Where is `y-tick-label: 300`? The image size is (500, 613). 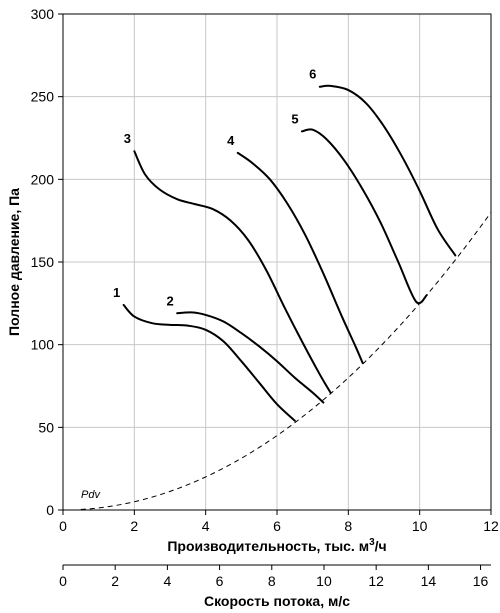 y-tick-label: 300 is located at coordinates (43, 14).